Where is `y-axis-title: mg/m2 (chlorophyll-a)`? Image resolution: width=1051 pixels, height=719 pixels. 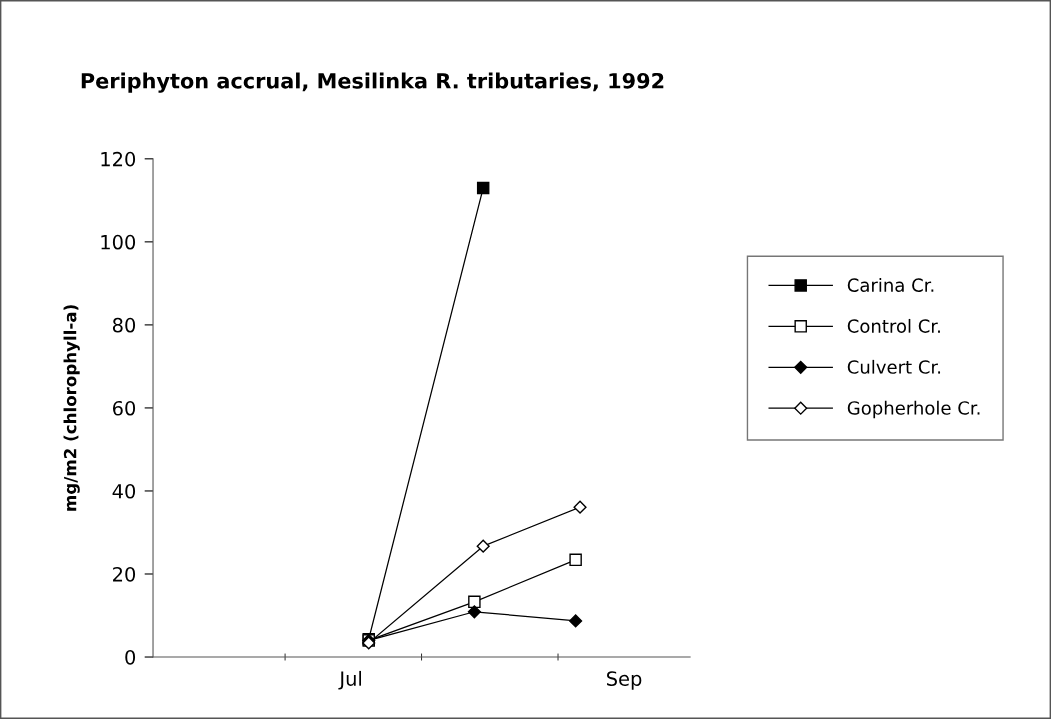
y-axis-title: mg/m2 (chlorophyll-a) is located at coordinates (71, 408).